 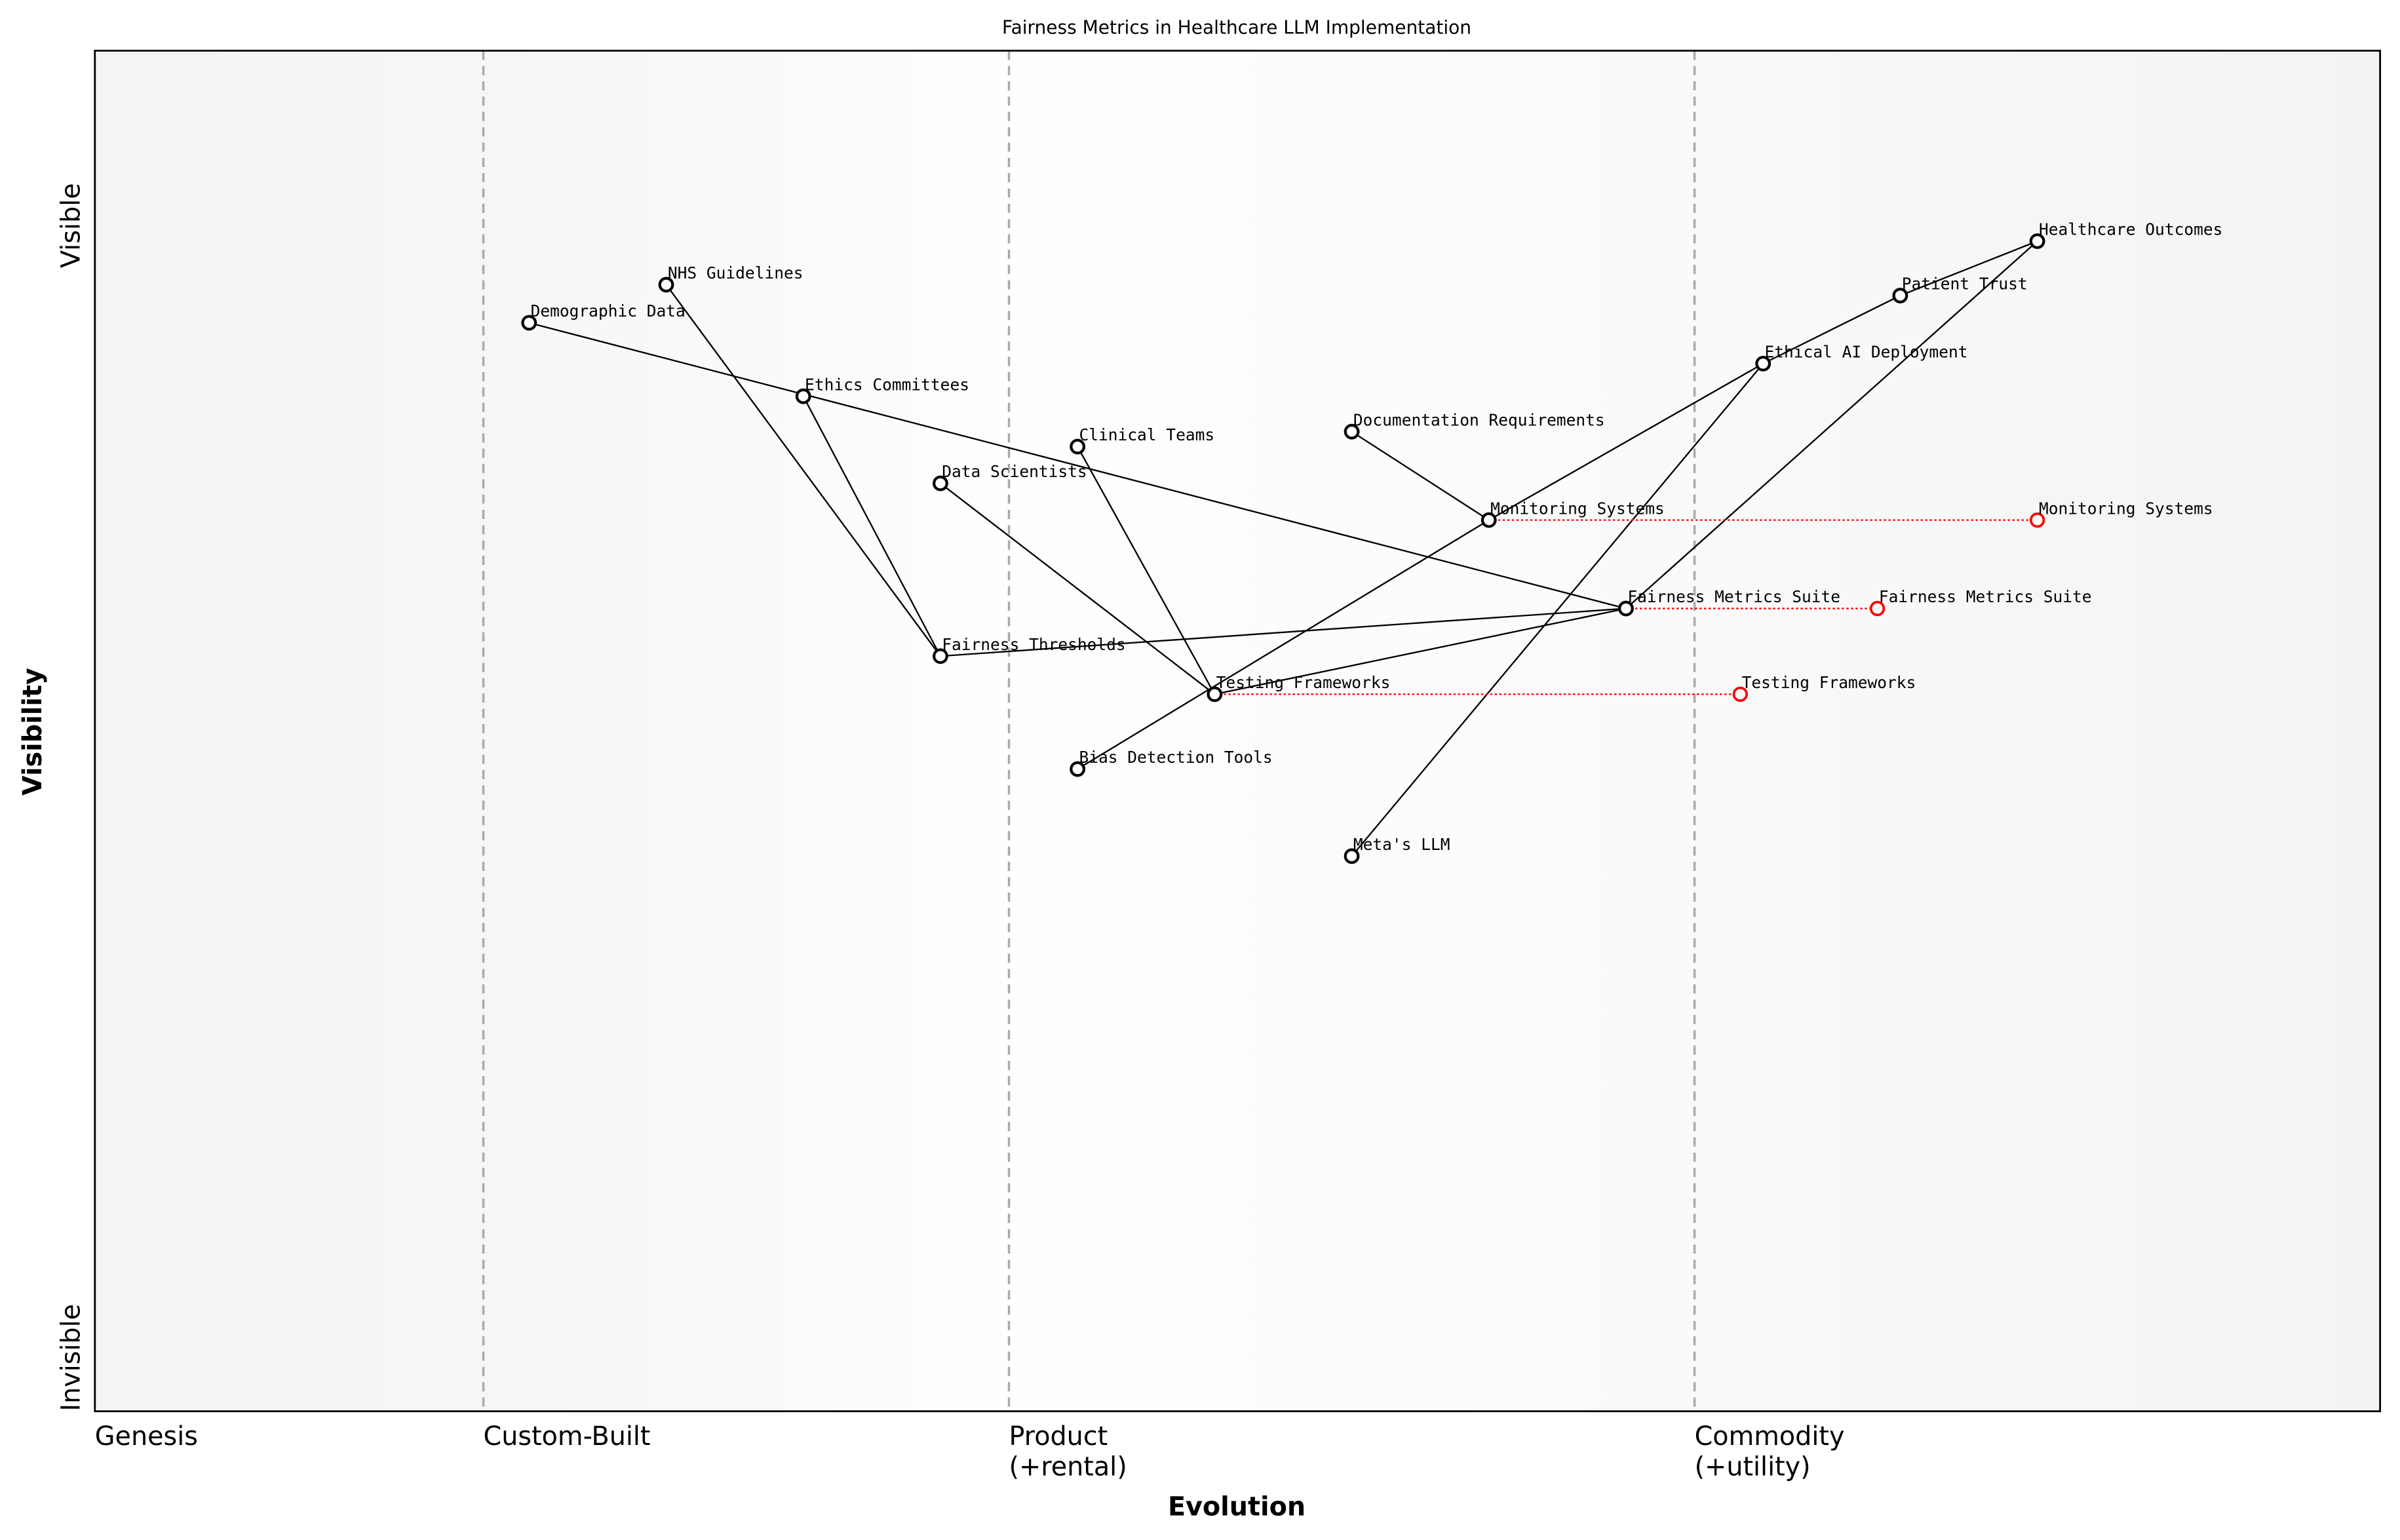 What do you see at coordinates (1237, 1507) in the screenshot?
I see `x-axis-label: Evolution` at bounding box center [1237, 1507].